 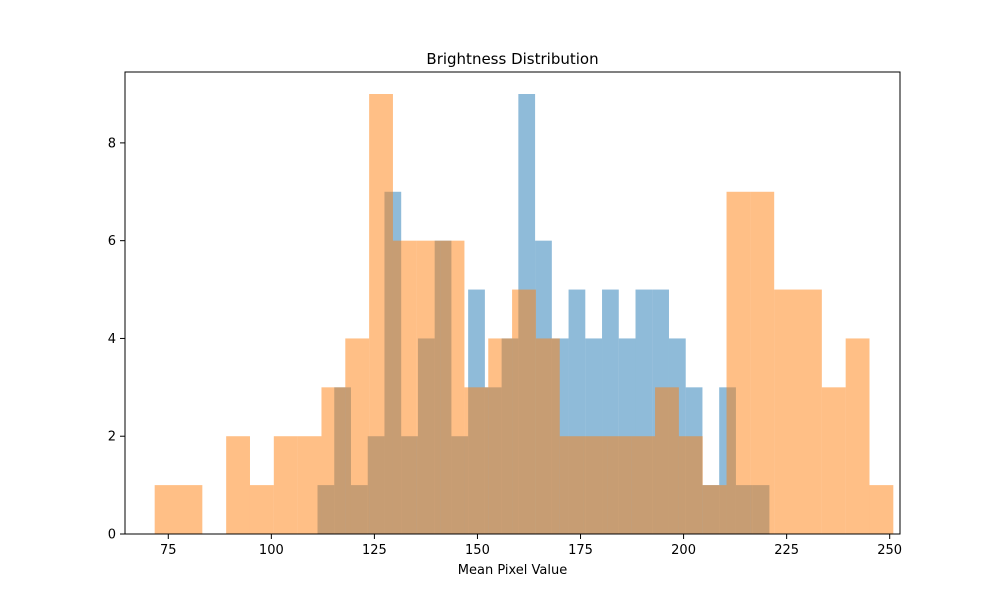 What do you see at coordinates (112, 339) in the screenshot?
I see `y-tick-label: 4` at bounding box center [112, 339].